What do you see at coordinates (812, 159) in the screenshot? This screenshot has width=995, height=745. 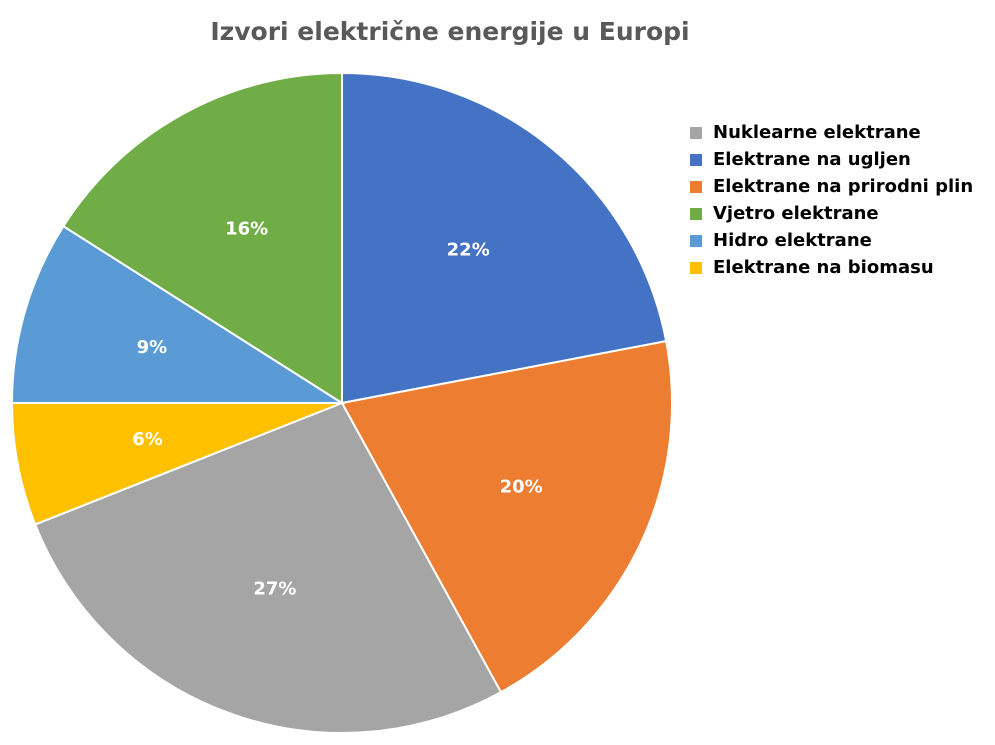 I see `legend-label: Elektrane na ugljen` at bounding box center [812, 159].